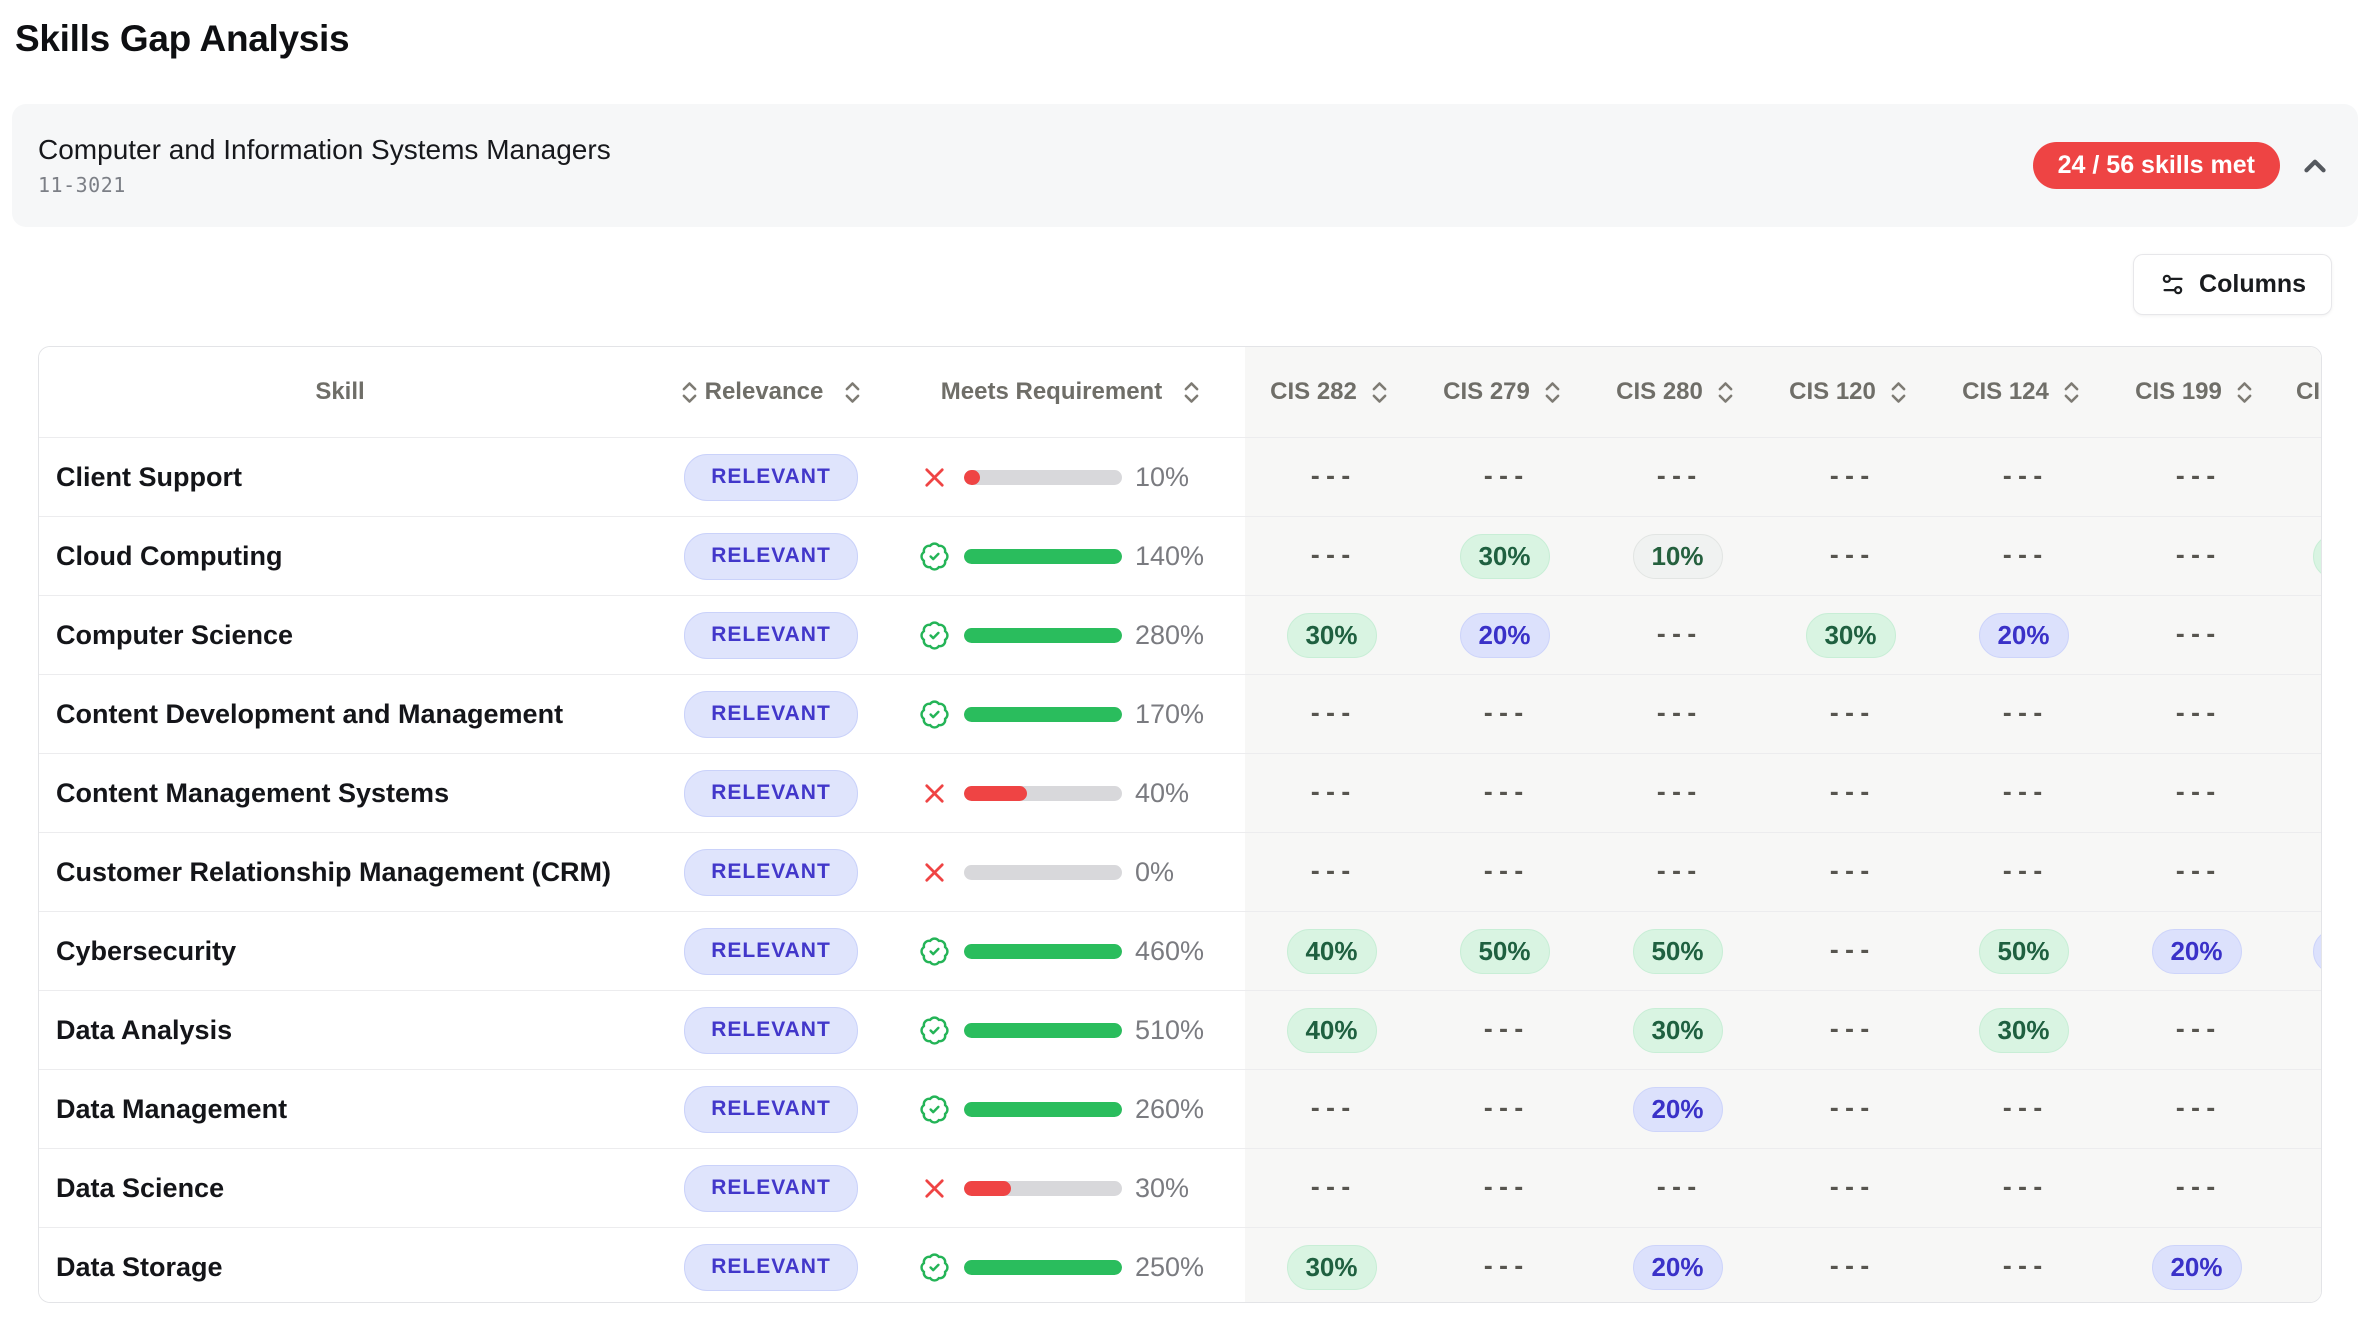 The image size is (2370, 1322). I want to click on columns-button: Columns, so click(2232, 284).